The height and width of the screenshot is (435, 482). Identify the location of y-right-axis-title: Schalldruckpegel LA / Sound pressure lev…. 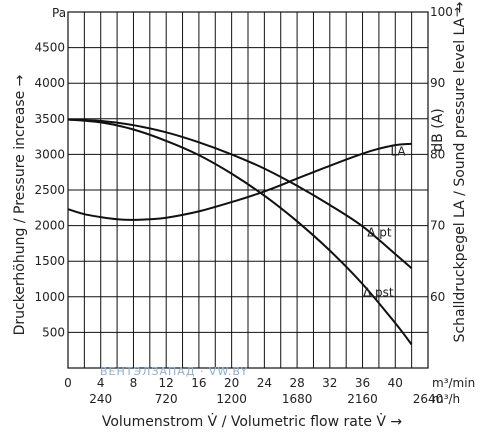
(460, 171).